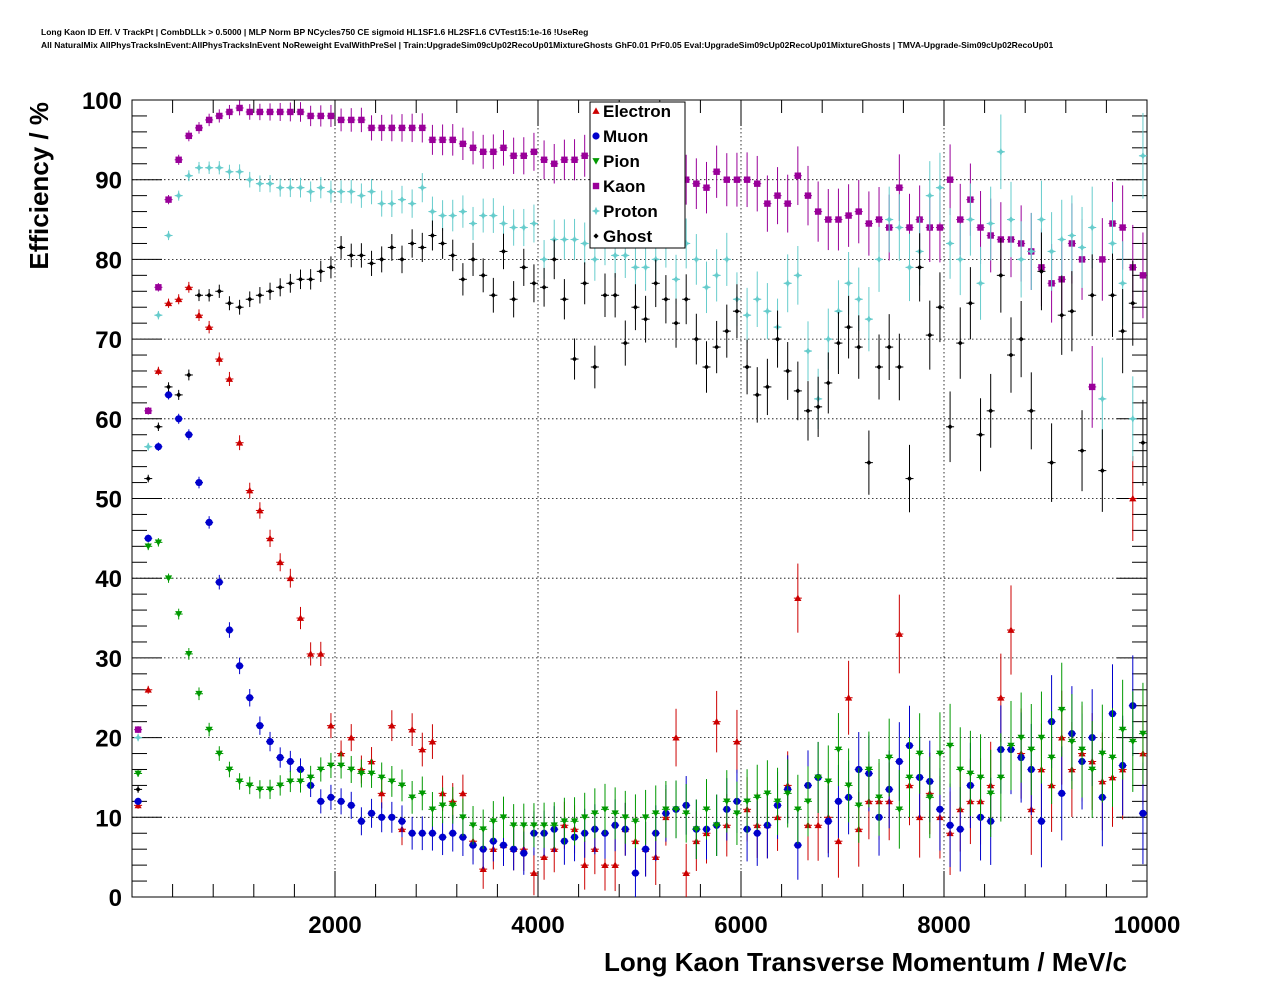 The image size is (1276, 996). What do you see at coordinates (631, 111) in the screenshot?
I see `legend-entry-electron: Electron` at bounding box center [631, 111].